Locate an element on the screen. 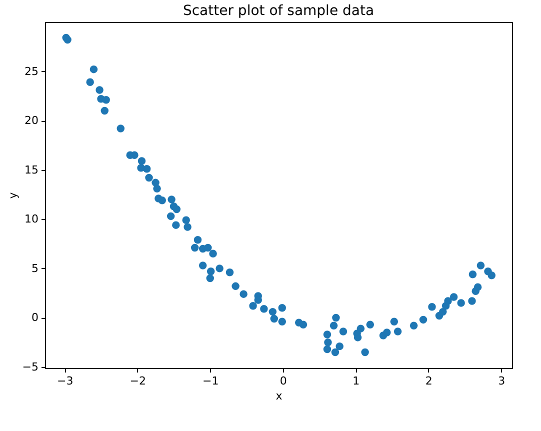  y-tick-label: 5 is located at coordinates (35, 268).